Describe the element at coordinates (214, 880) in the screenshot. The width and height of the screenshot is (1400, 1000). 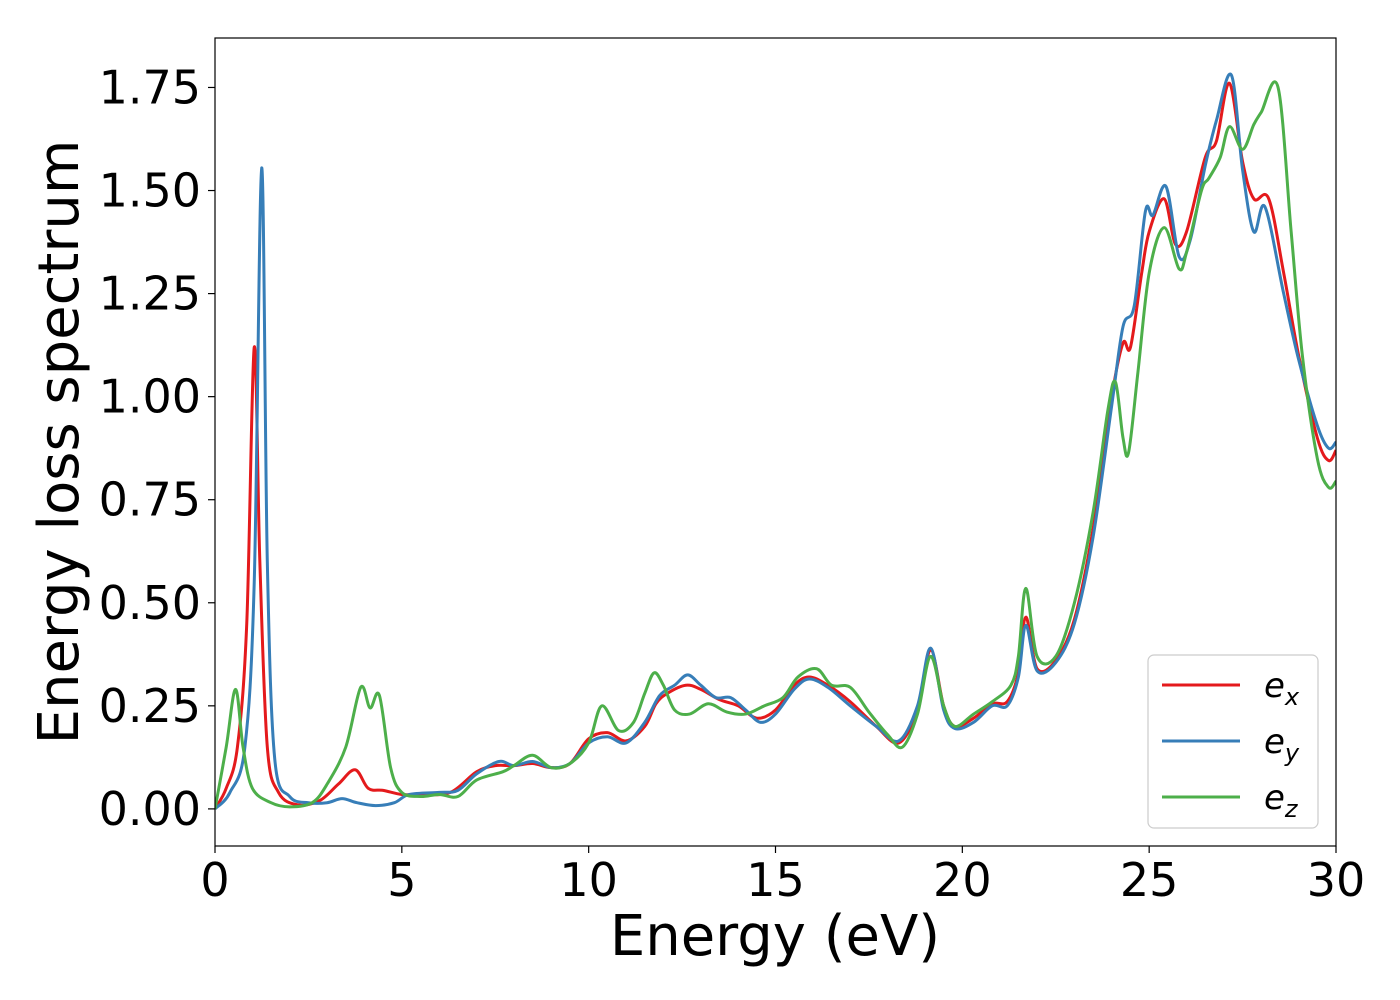
I see `x-tick-label: 0` at that location.